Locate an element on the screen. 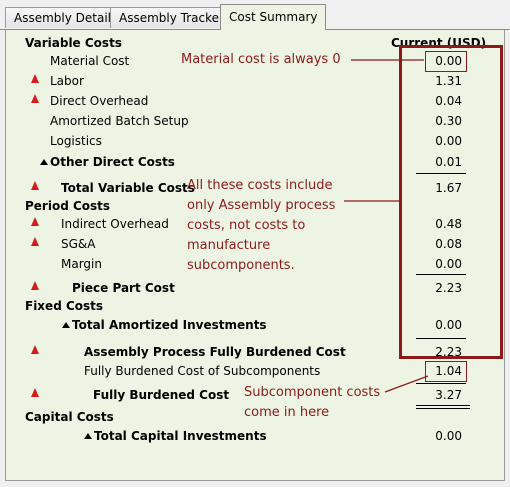  tab-cost-summary: Cost Summary is located at coordinates (273, 17).